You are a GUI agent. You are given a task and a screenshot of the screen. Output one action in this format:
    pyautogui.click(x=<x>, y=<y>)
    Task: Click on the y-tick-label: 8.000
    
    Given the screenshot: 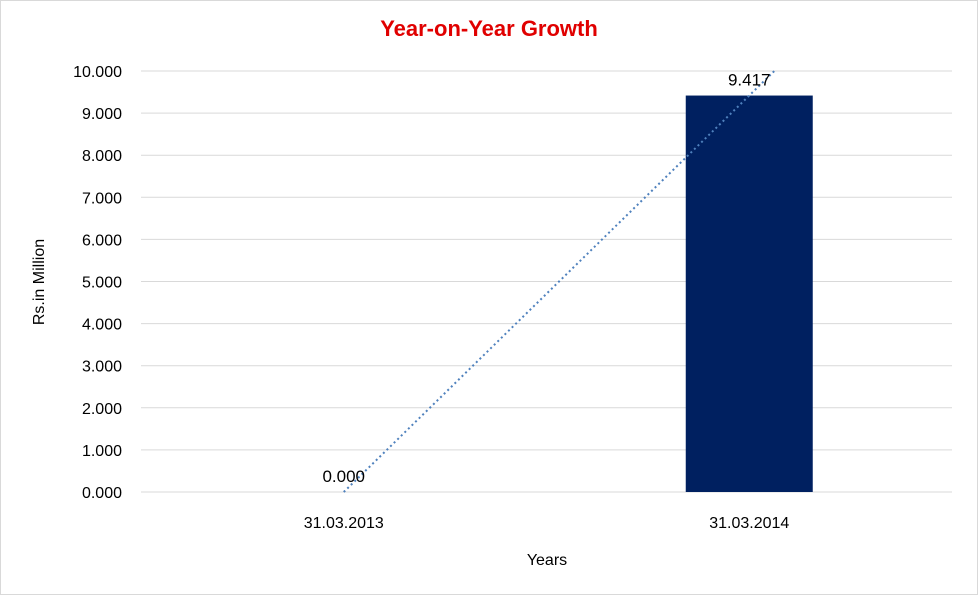 What is the action you would take?
    pyautogui.click(x=102, y=156)
    